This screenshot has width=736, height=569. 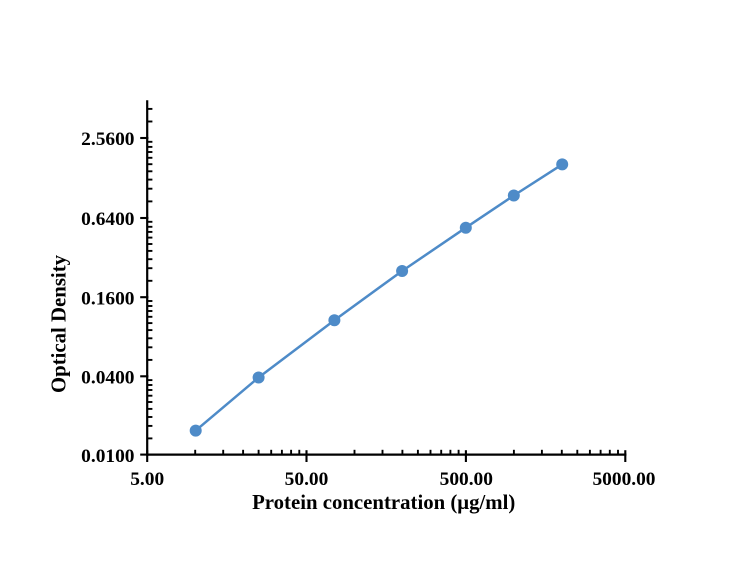 What do you see at coordinates (107, 139) in the screenshot?
I see `svg-text: 2.5600` at bounding box center [107, 139].